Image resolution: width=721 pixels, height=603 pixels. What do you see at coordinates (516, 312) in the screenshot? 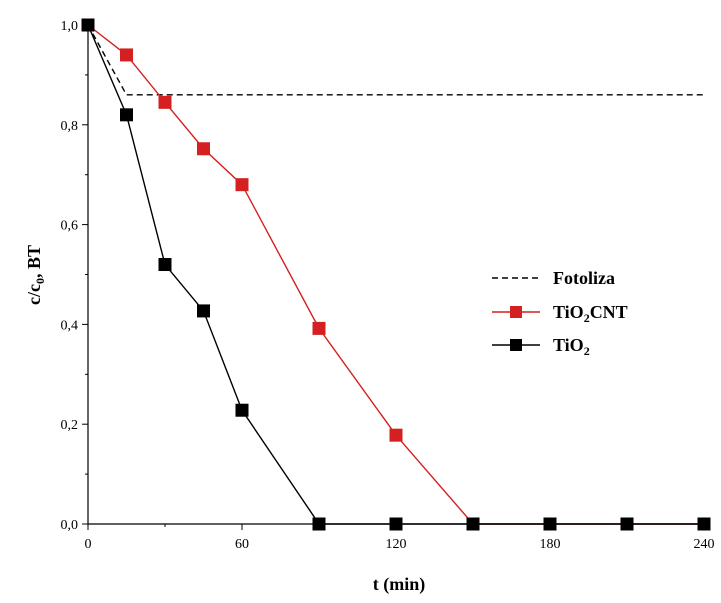
I see `legend-marker-tio2cnt` at bounding box center [516, 312].